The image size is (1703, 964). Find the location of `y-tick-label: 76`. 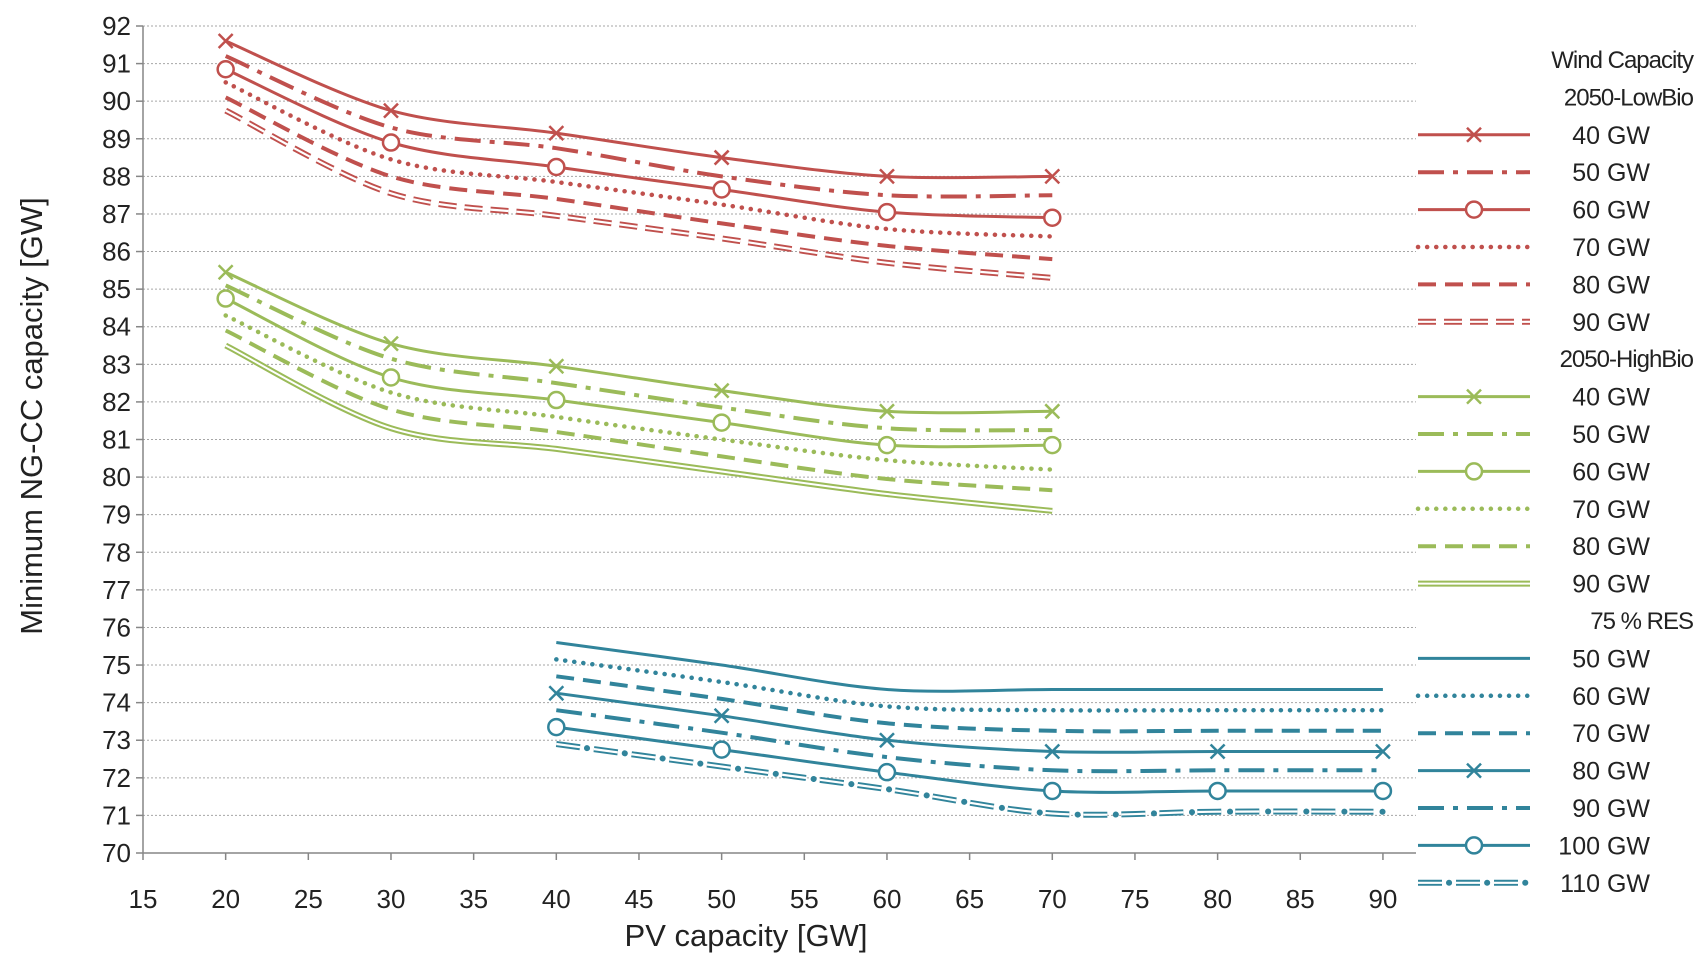

y-tick-label: 76 is located at coordinates (116, 627).